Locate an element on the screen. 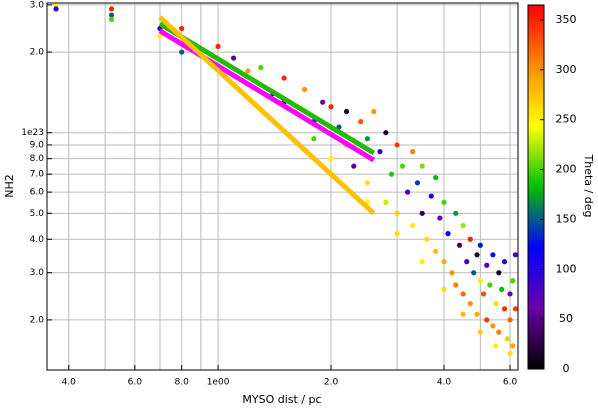 The image size is (598, 411). x-axis-label: MYSO dist / pc is located at coordinates (281, 399).